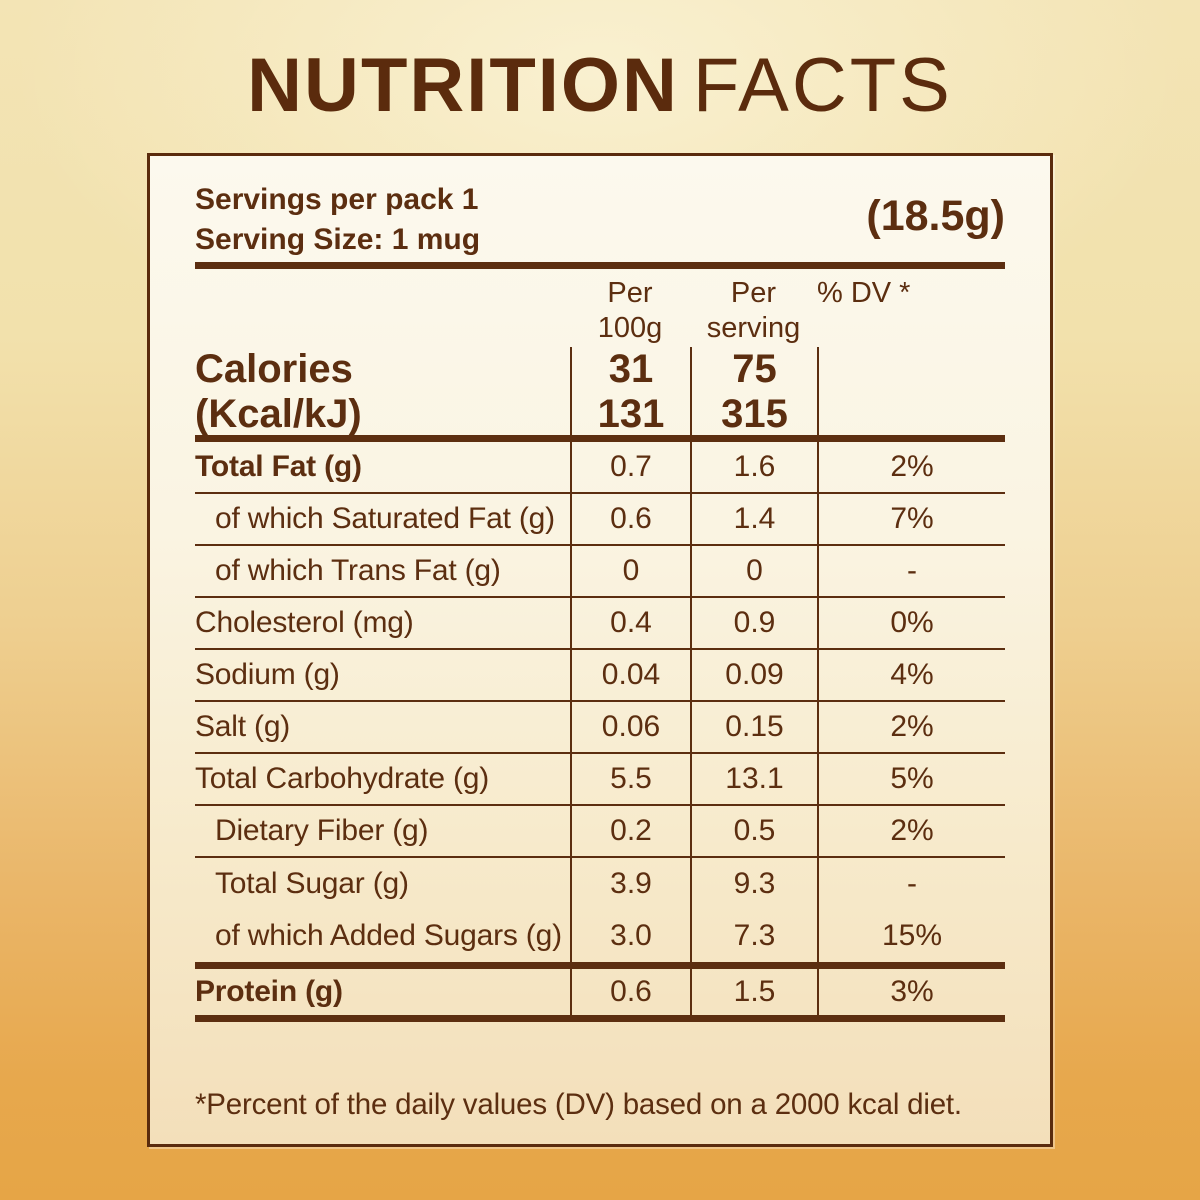 This screenshot has height=1200, width=1200. What do you see at coordinates (630, 831) in the screenshot?
I see `row-value-per-100g: 0.2` at bounding box center [630, 831].